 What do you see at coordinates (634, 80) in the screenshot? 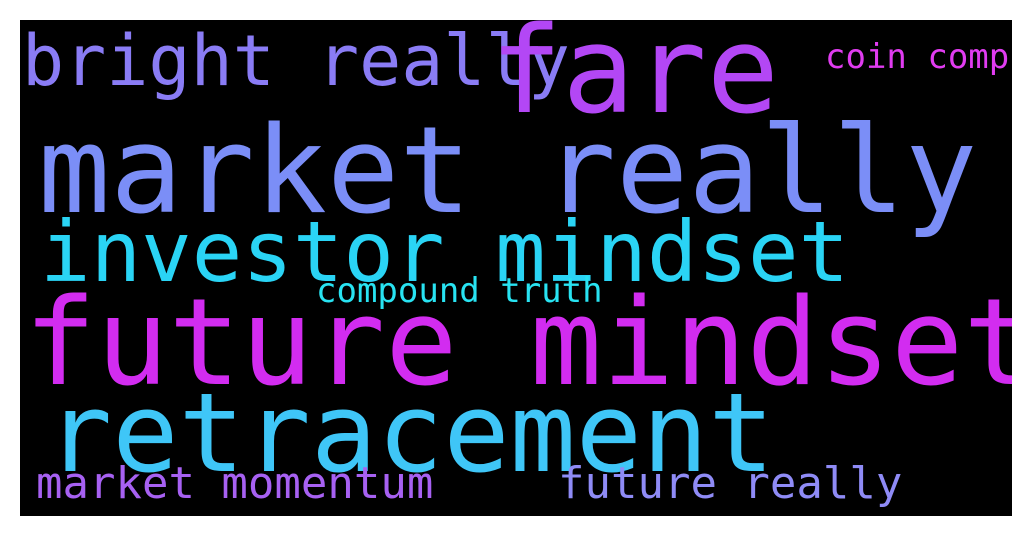
I see `word-fare: fare` at bounding box center [634, 80].